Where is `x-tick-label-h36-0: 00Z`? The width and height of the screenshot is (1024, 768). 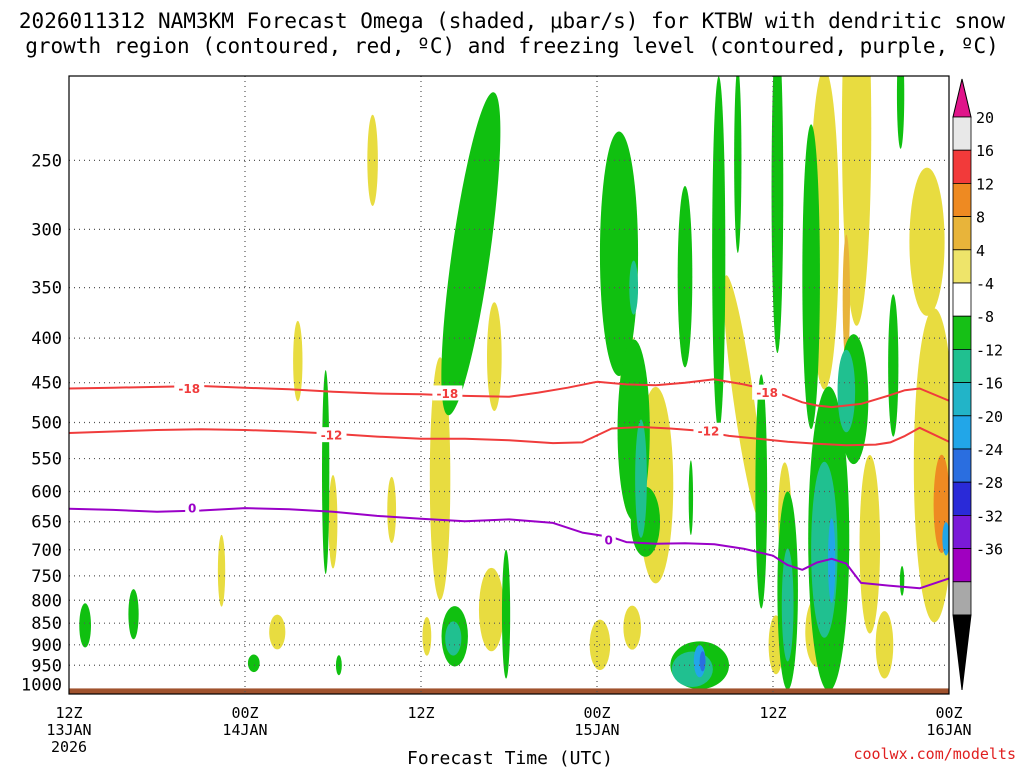
x-tick-label-h36-0: 00Z is located at coordinates (596, 713).